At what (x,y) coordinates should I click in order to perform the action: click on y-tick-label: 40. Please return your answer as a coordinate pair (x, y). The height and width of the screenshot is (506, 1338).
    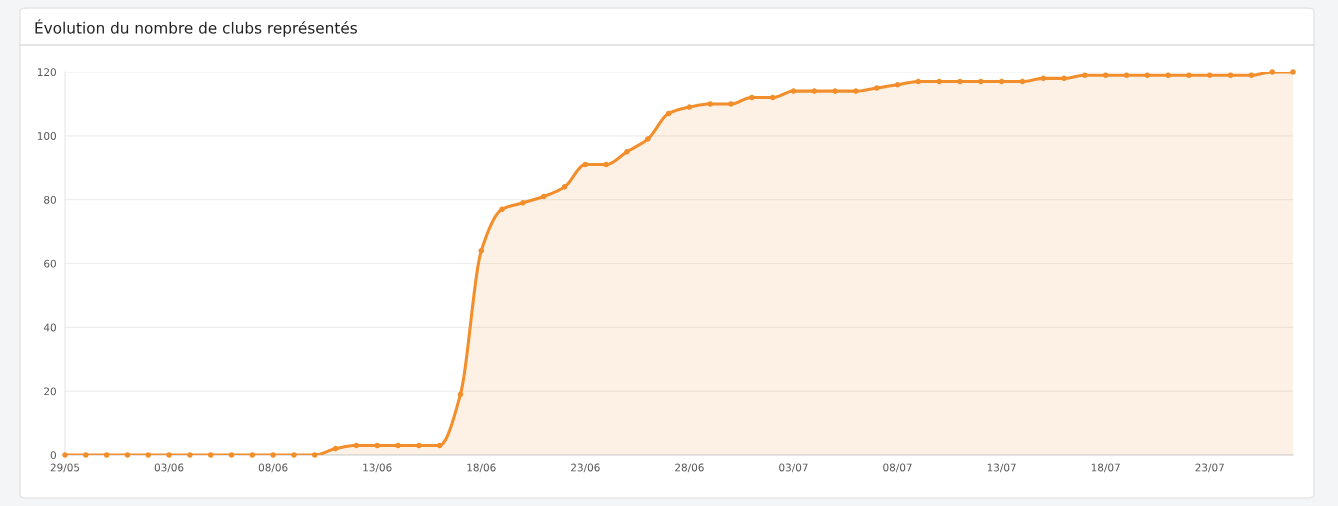
    Looking at the image, I should click on (49, 327).